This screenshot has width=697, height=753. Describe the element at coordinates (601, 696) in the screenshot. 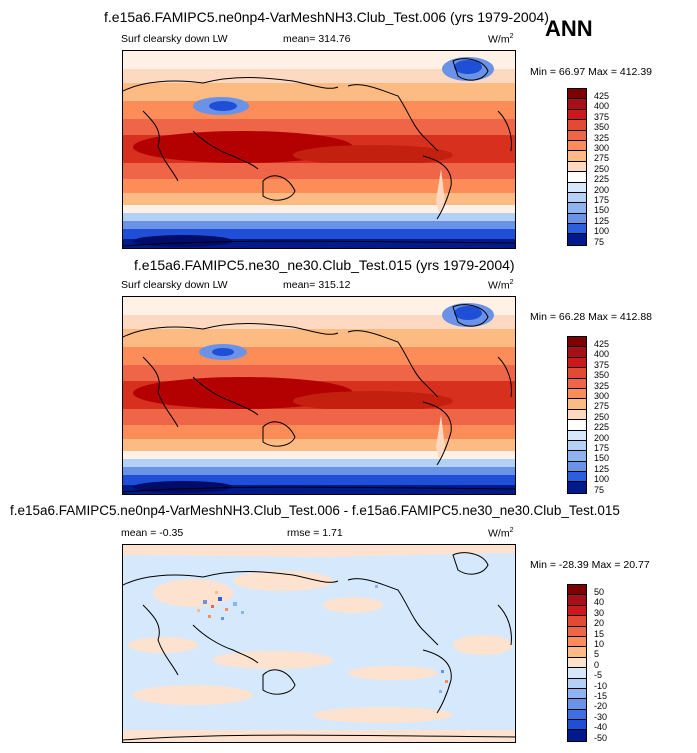

I see `colorbar-tick-label: -15` at that location.